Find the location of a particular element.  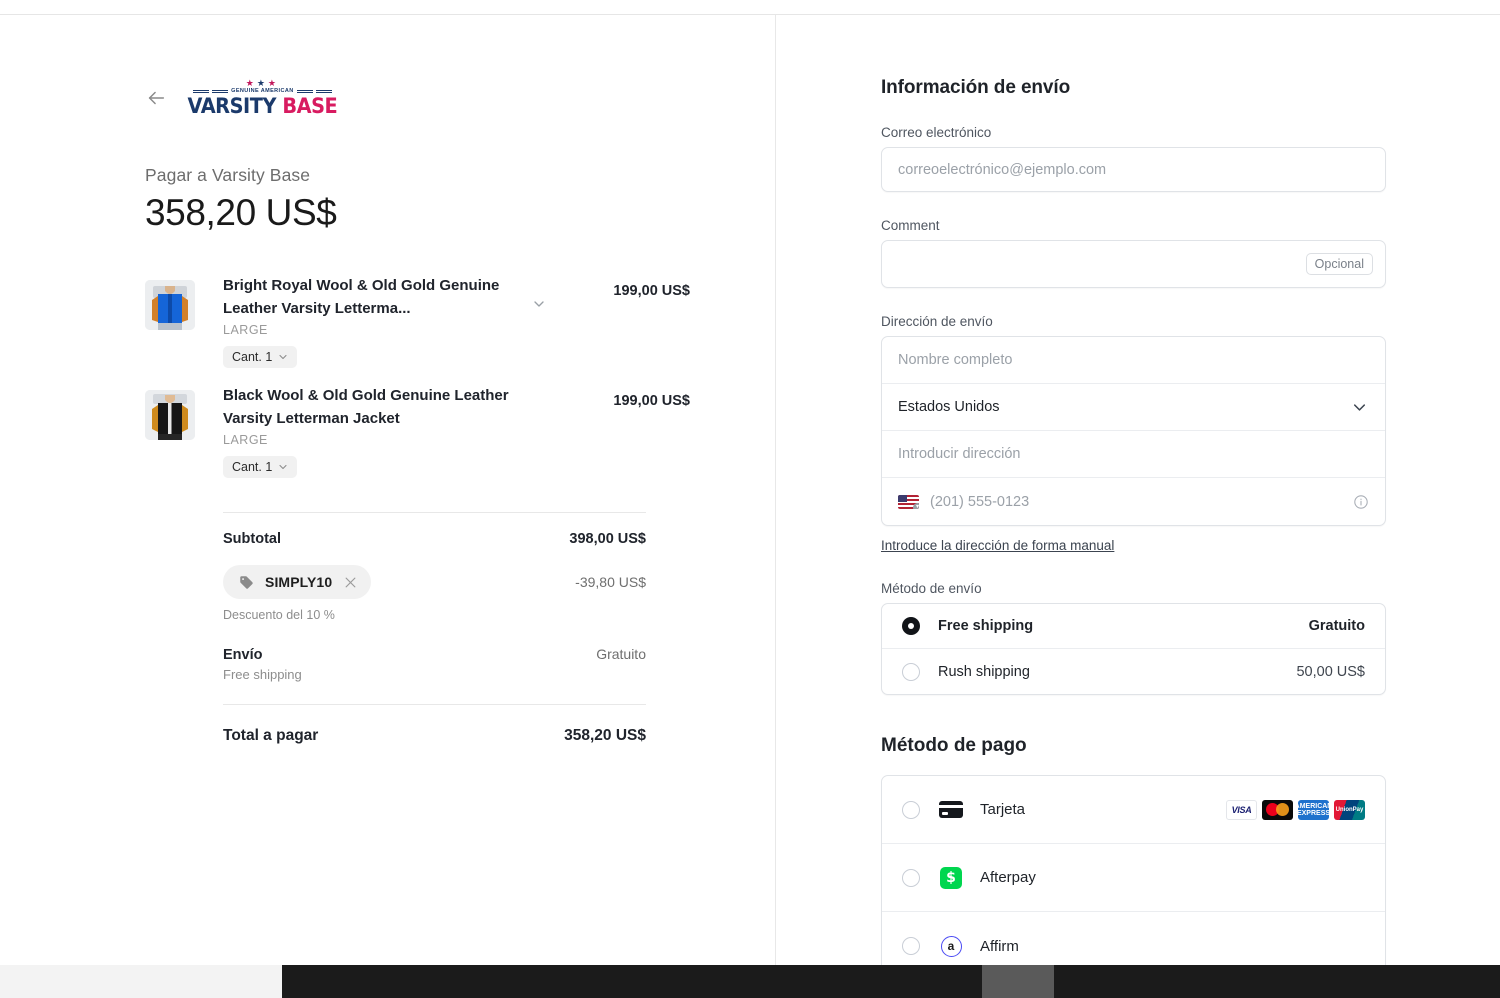

credit-card-icon is located at coordinates (951, 809).